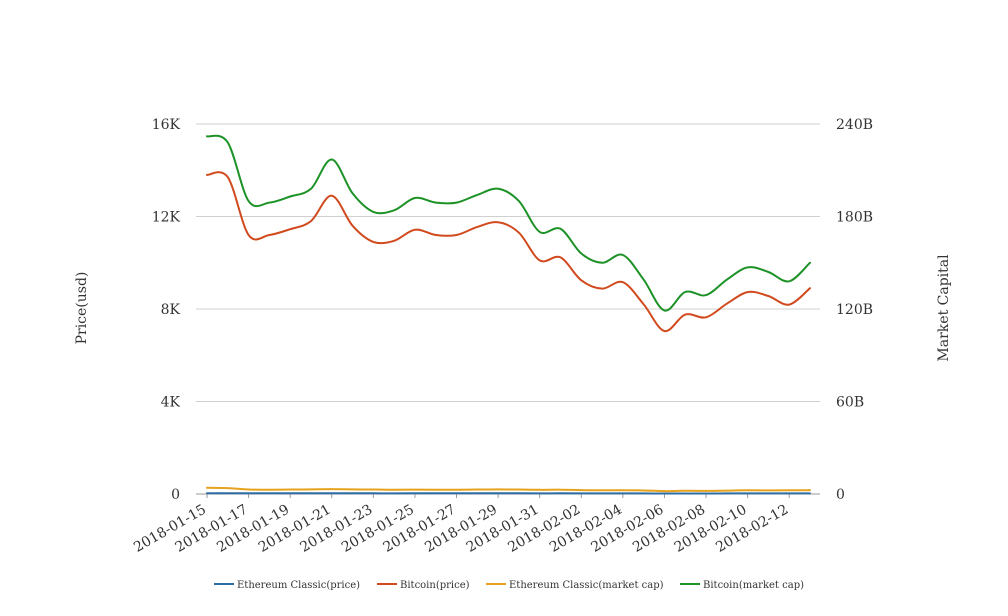  I want to click on y2-tick-label: 0, so click(840, 495).